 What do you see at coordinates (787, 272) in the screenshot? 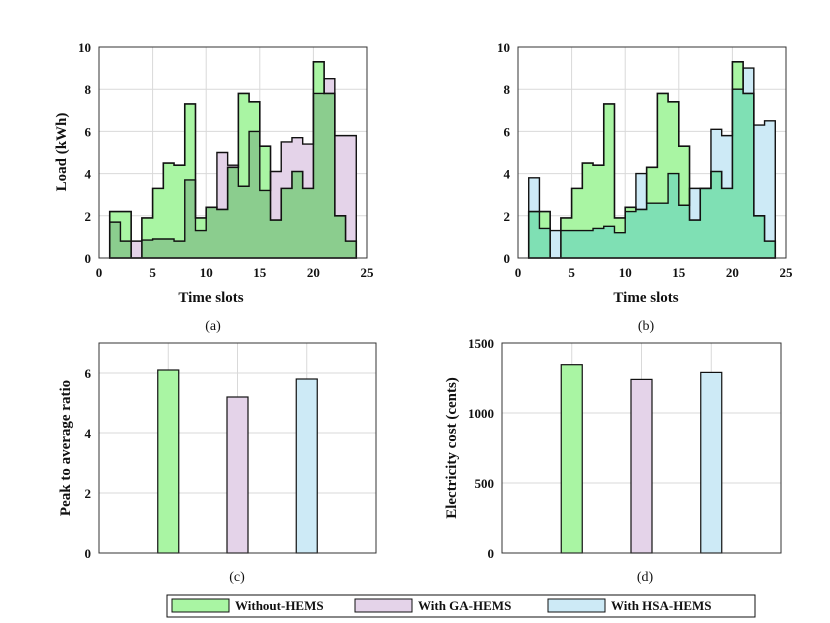
I see `chart-b-xtick: 25` at bounding box center [787, 272].